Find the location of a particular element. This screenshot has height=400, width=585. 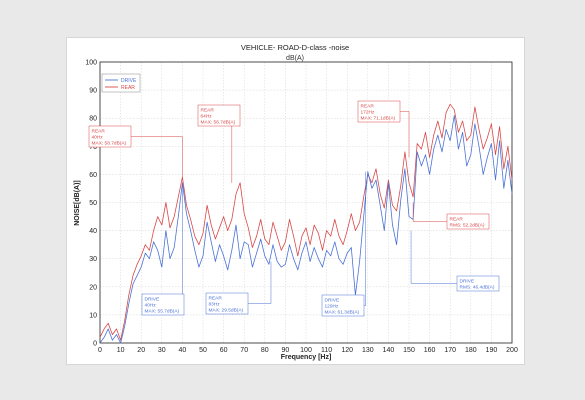

x-tick-label: 160 is located at coordinates (430, 350).